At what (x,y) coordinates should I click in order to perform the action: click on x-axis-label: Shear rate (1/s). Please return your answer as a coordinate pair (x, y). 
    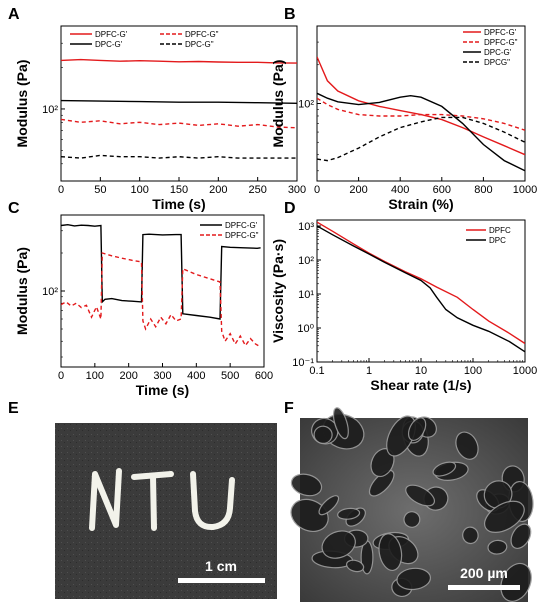
    Looking at the image, I should click on (420, 385).